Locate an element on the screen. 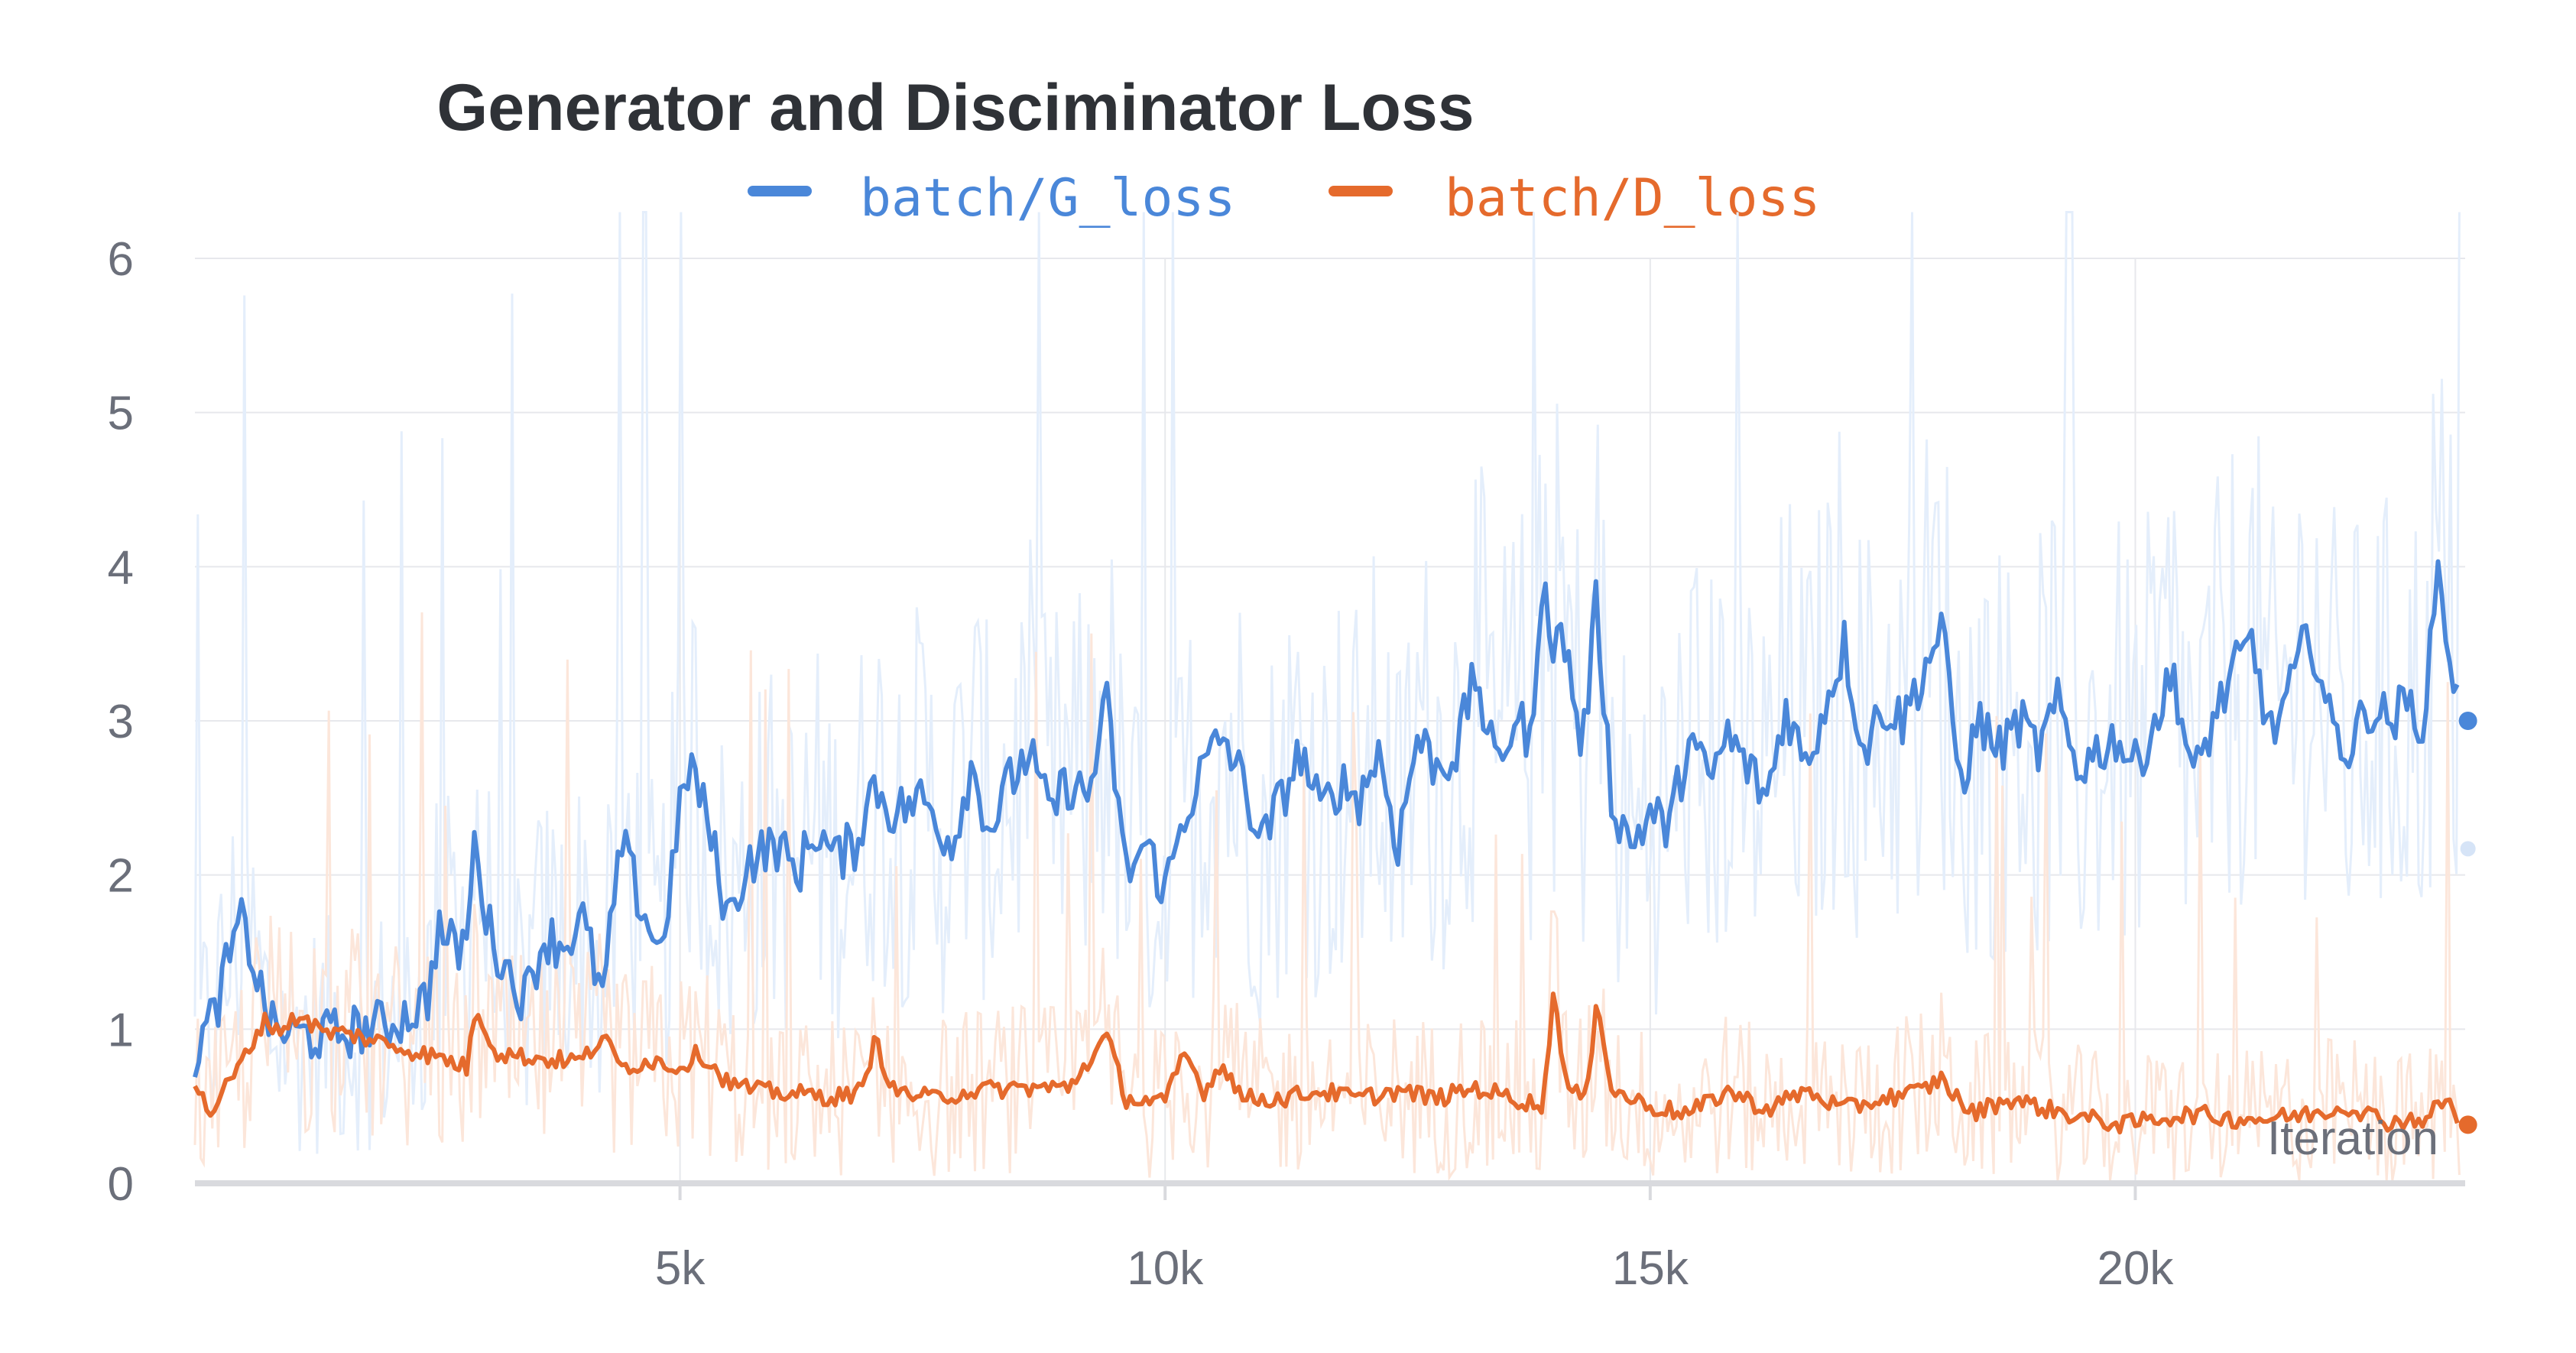 The height and width of the screenshot is (1353, 2576). y-tick-label: 1 is located at coordinates (121, 1030).